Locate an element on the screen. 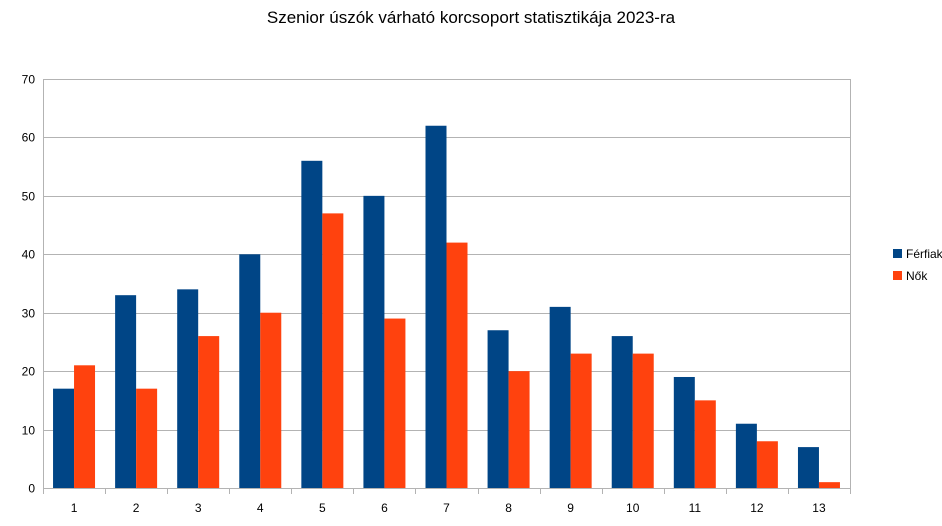 This screenshot has width=942, height=526. y-tick-label: 10 is located at coordinates (29, 431).